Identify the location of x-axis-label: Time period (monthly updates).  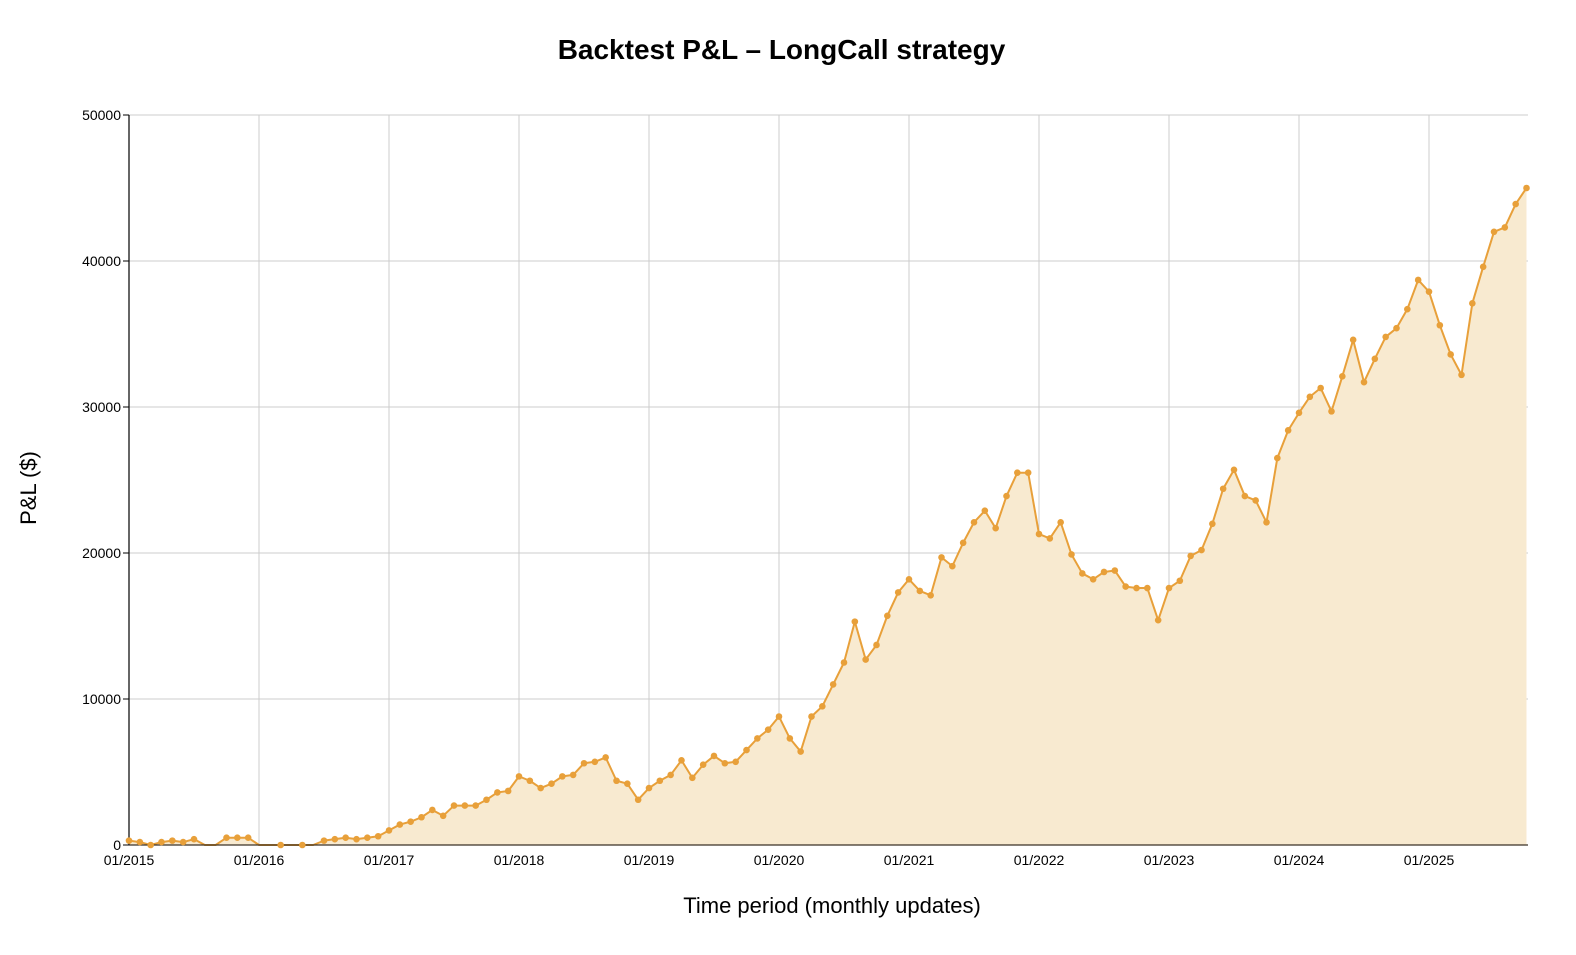
(832, 905).